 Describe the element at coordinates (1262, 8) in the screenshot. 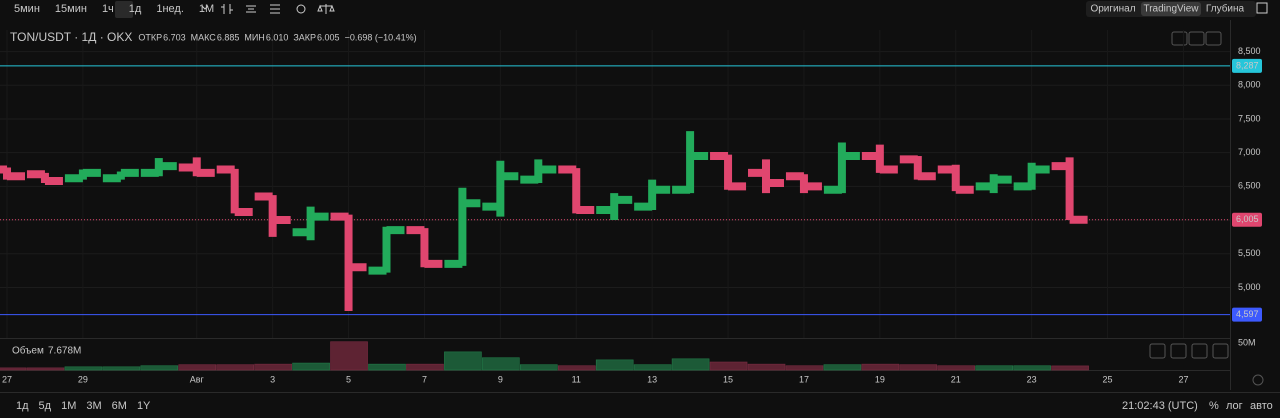

I see `fullscreen-icon` at that location.